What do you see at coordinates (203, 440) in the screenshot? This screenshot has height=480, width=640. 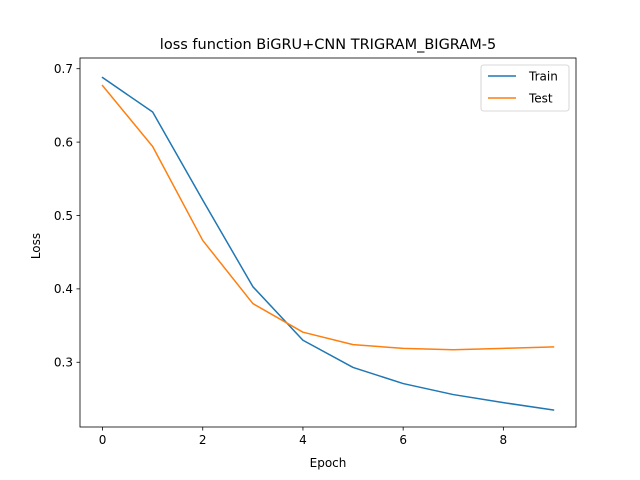 I see `x-tick-label: 2` at bounding box center [203, 440].